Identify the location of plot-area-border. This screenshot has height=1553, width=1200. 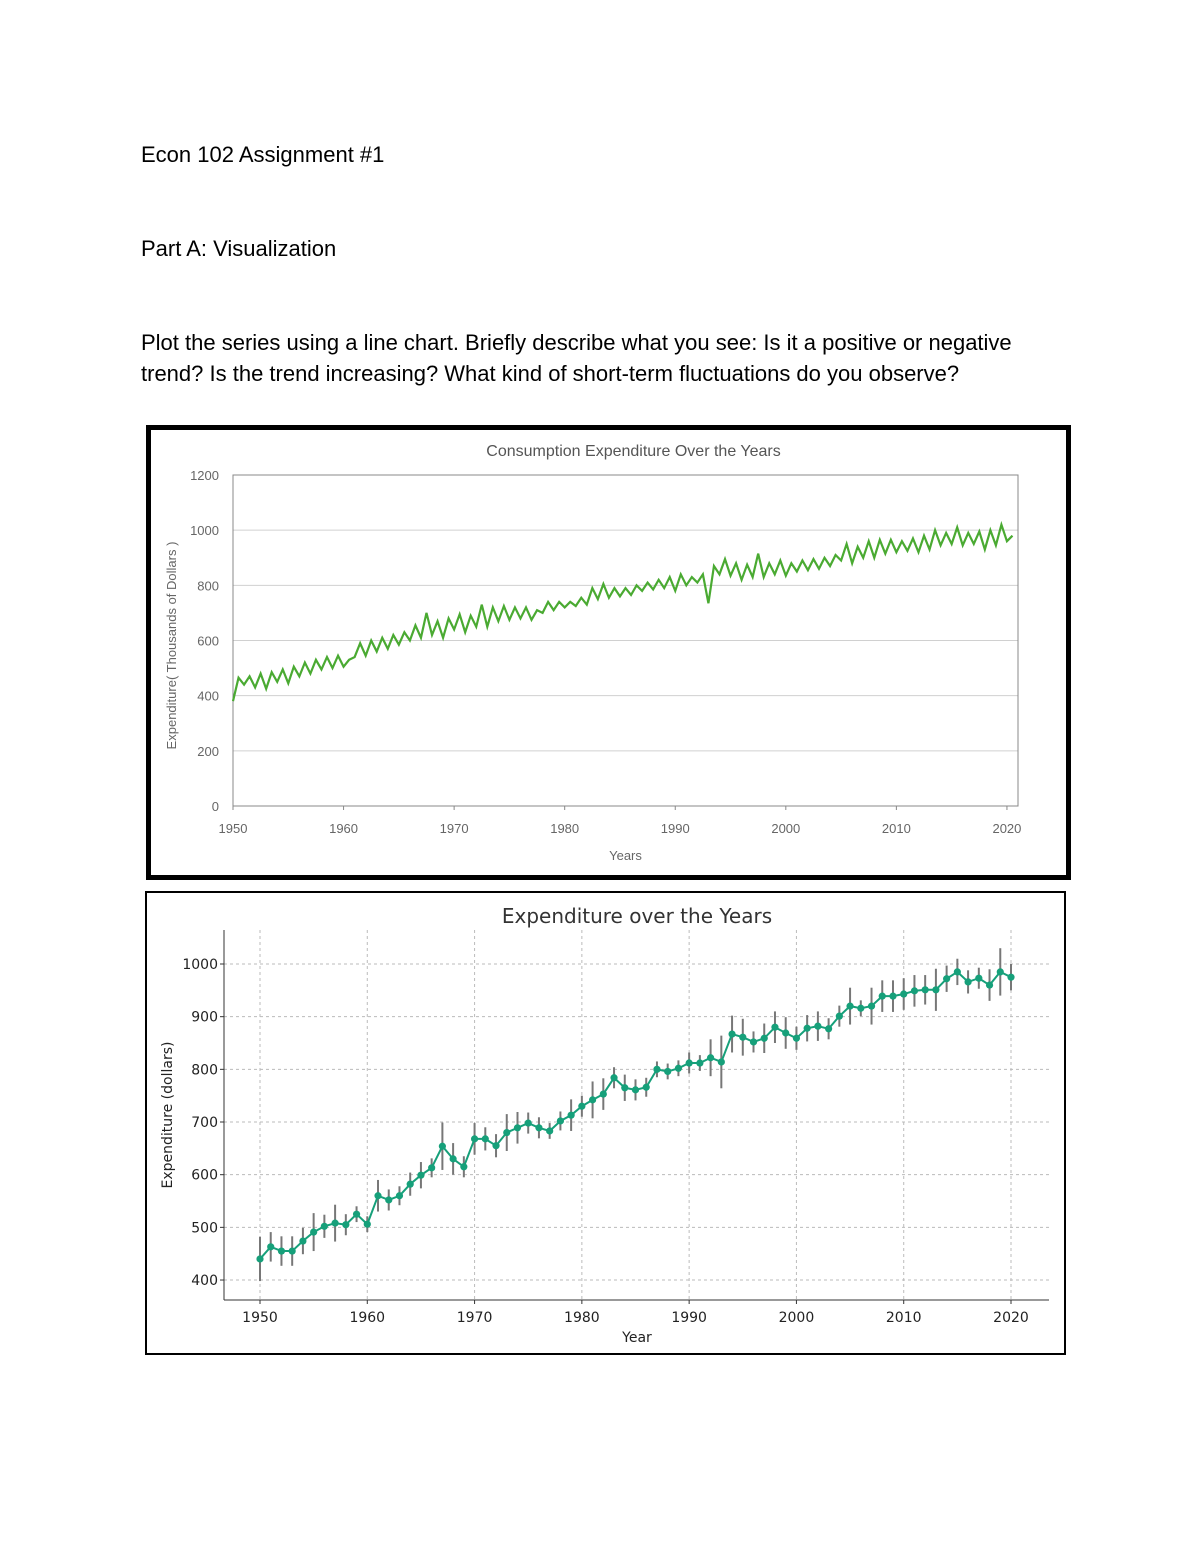
(625, 640).